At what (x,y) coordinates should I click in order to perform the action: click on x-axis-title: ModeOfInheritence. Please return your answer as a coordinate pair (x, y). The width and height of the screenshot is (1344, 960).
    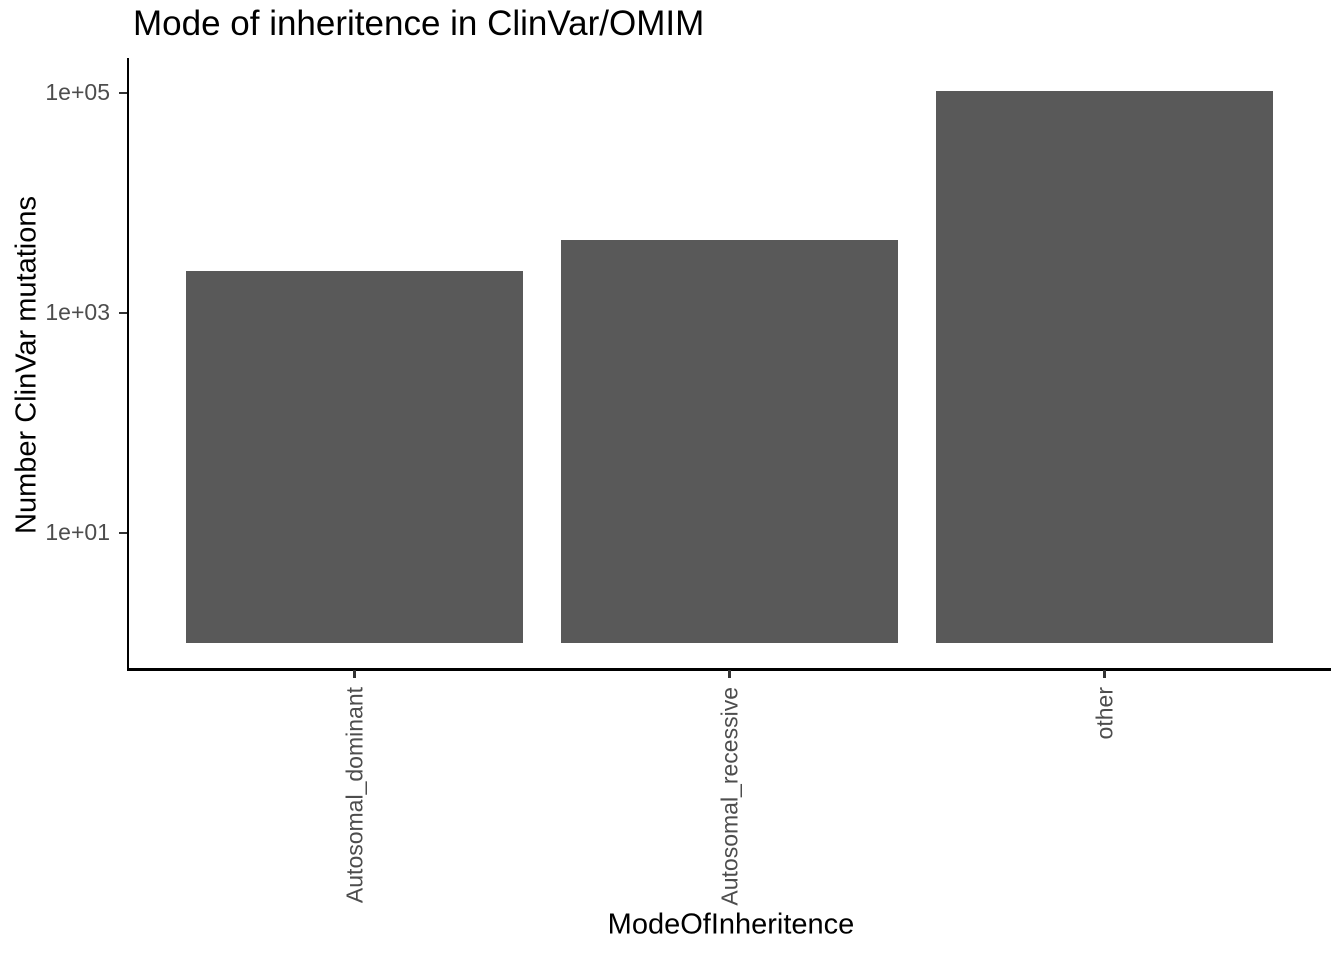
    Looking at the image, I should click on (731, 924).